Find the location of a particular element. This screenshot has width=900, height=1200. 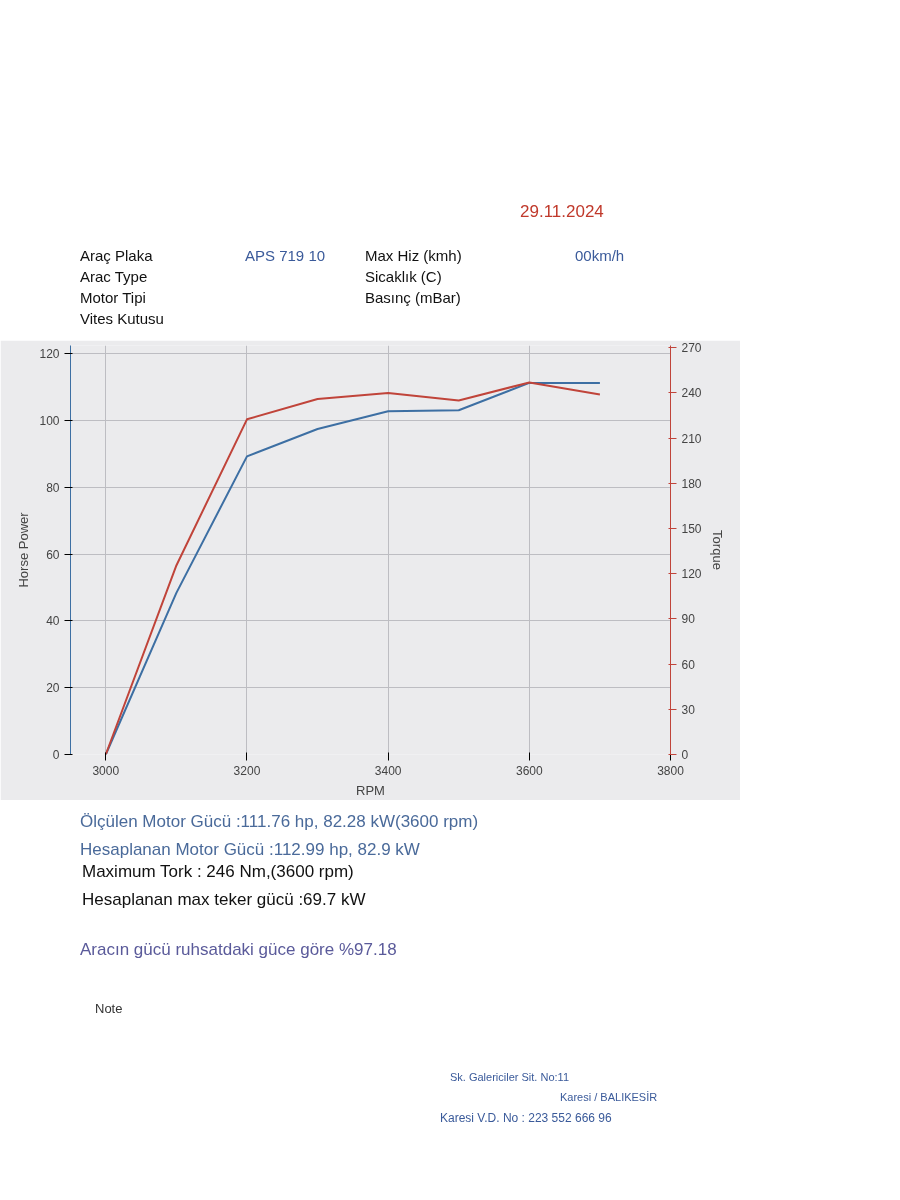

y2-tick-label: 120 is located at coordinates (691, 574).